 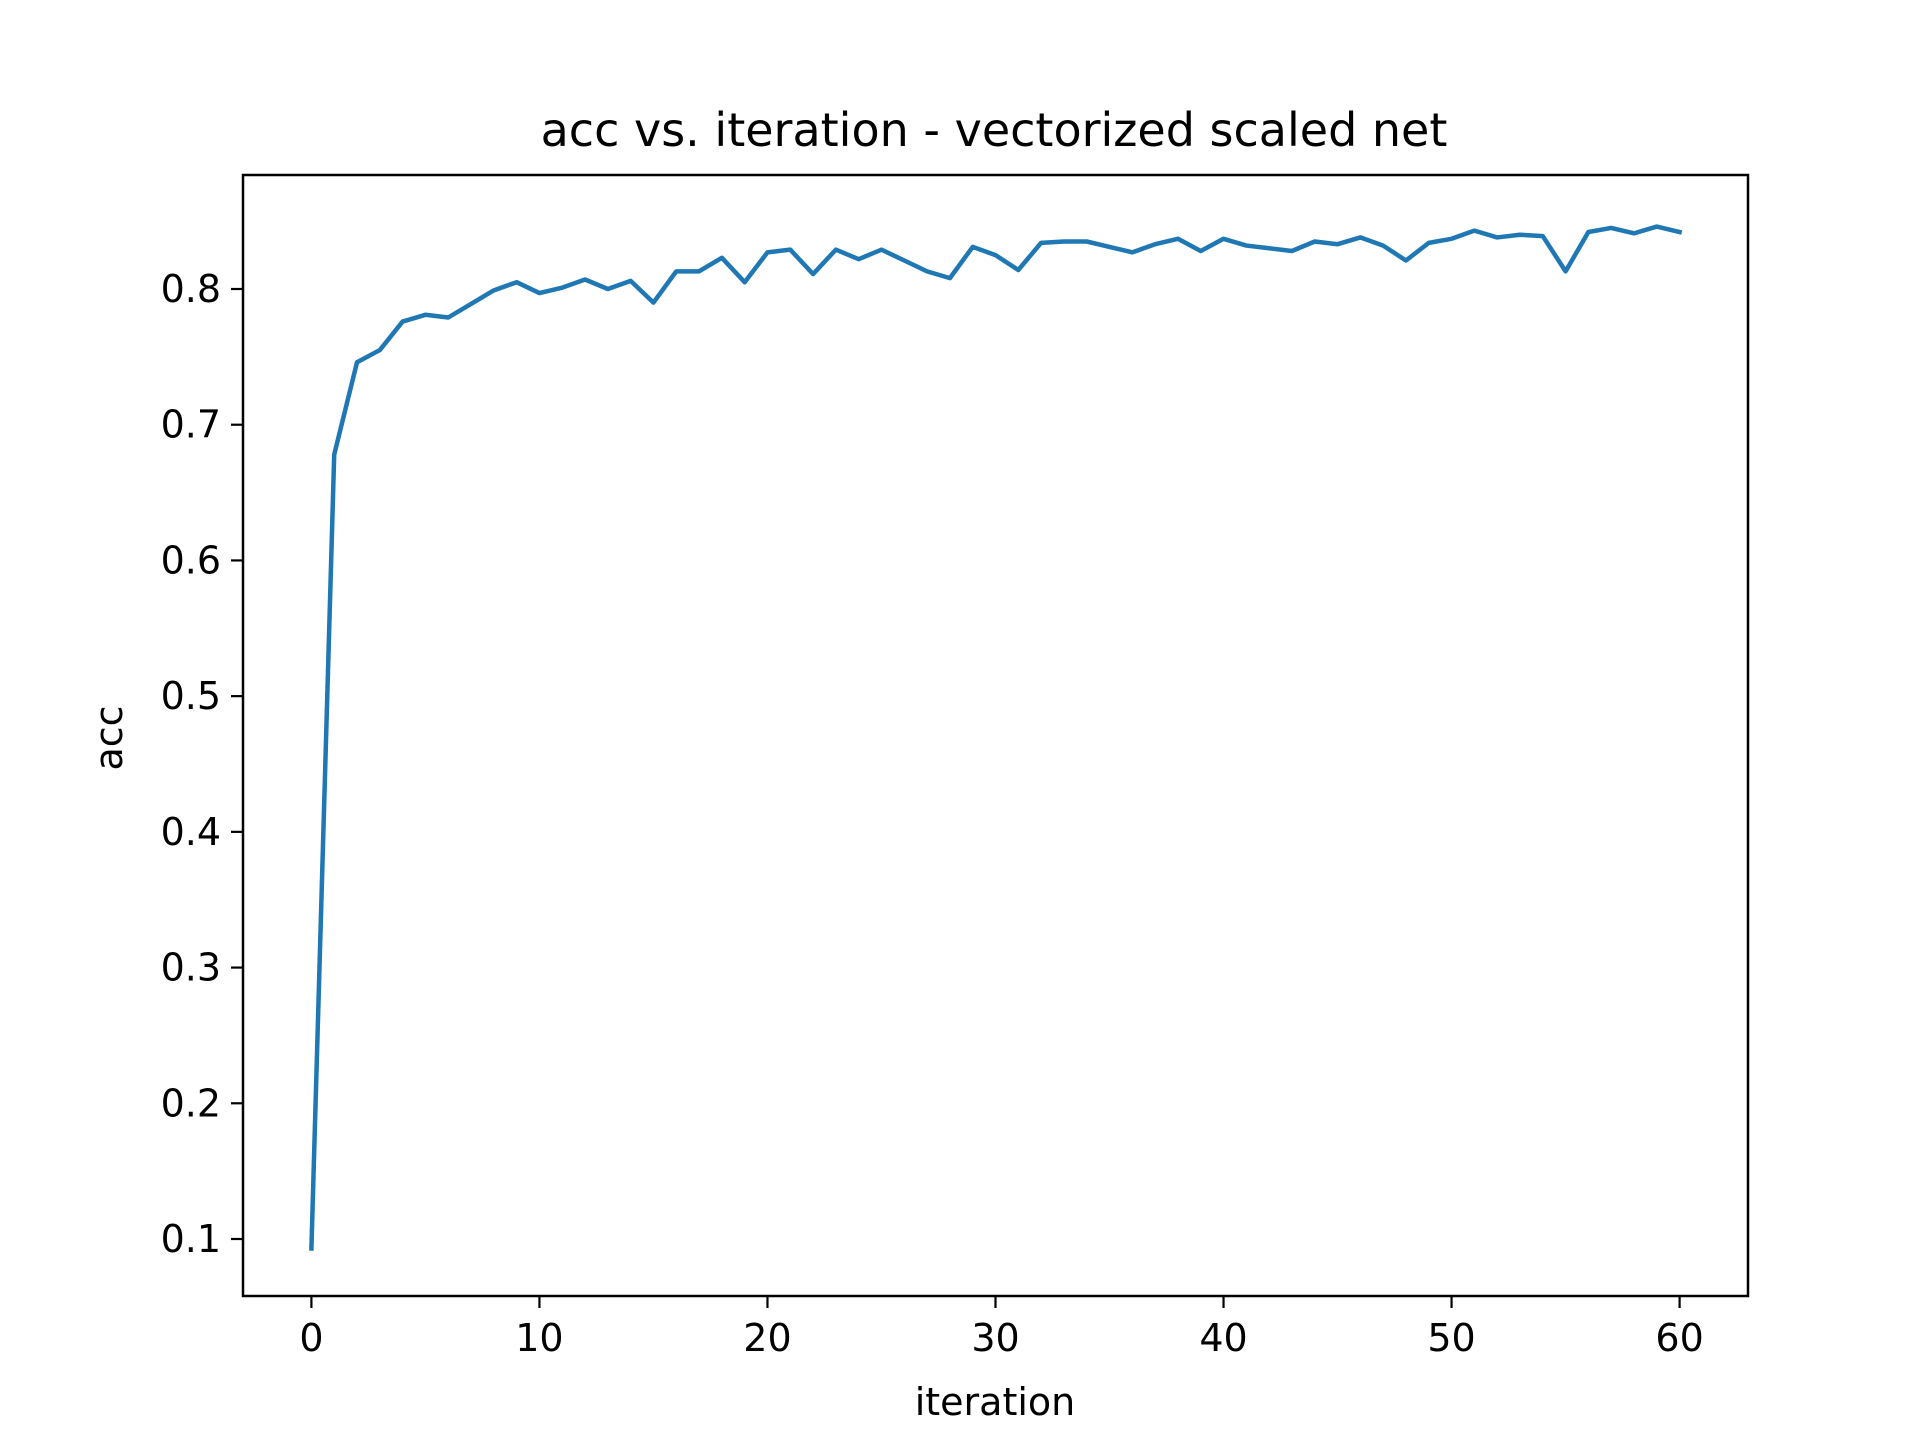 What do you see at coordinates (109, 737) in the screenshot?
I see `y-axis-label: acc` at bounding box center [109, 737].